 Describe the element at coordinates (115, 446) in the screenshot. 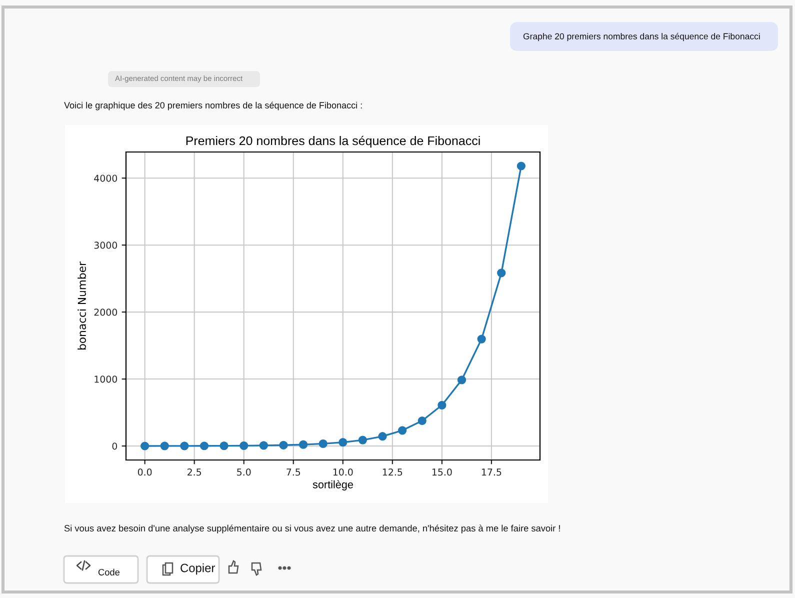

I see `y-tick-label: 0` at that location.